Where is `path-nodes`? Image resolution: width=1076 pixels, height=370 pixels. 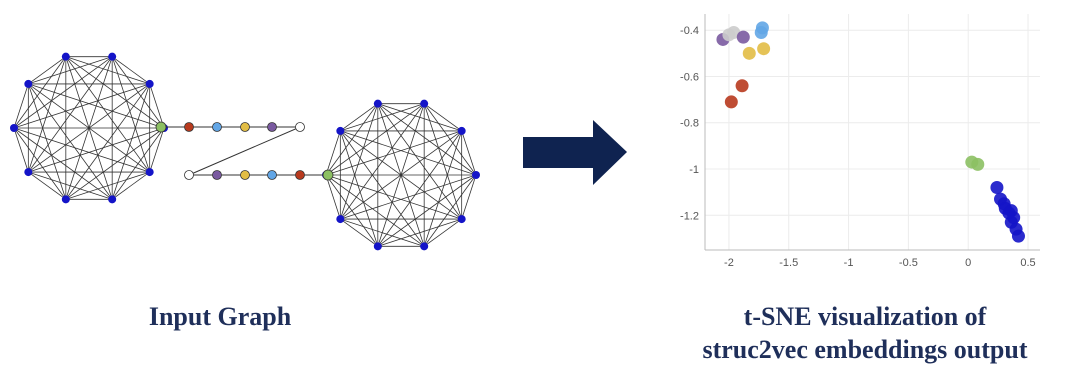
path-nodes is located at coordinates (244, 151).